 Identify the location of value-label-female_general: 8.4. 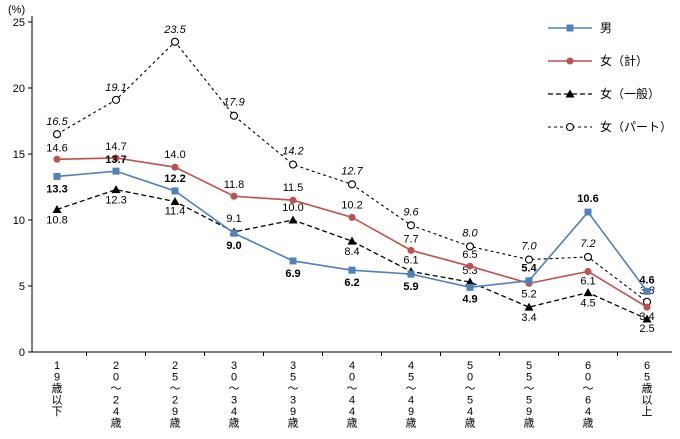
(351, 252).